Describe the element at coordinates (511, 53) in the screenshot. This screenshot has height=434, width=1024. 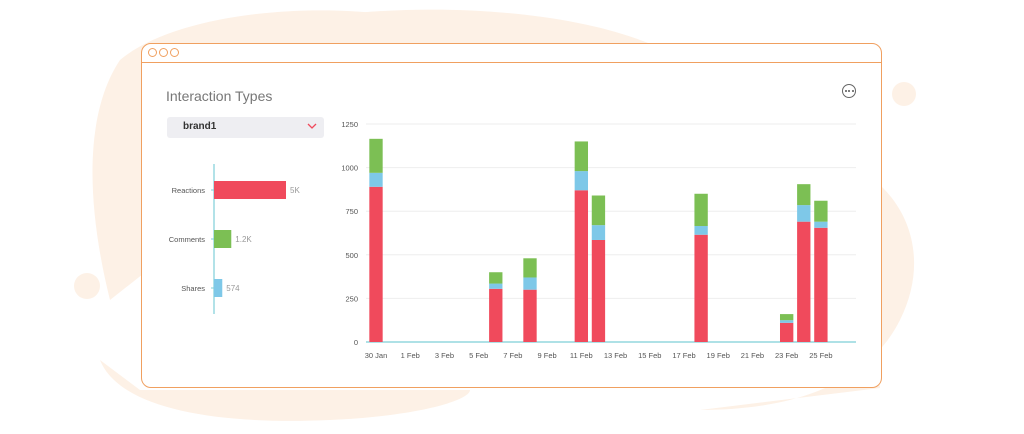
I see `window-titlebar` at that location.